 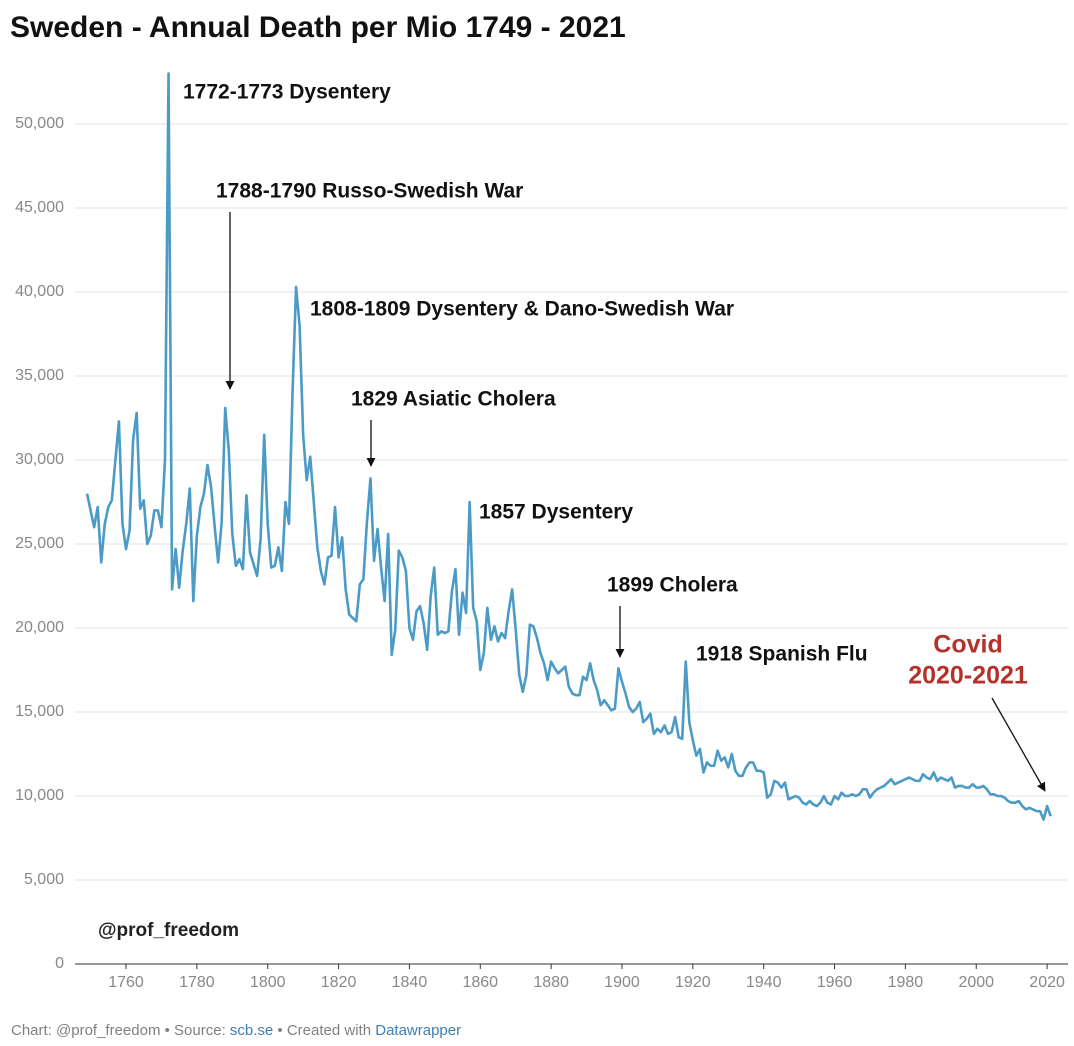 I want to click on y-tick-label: 35,000, so click(x=39, y=375).